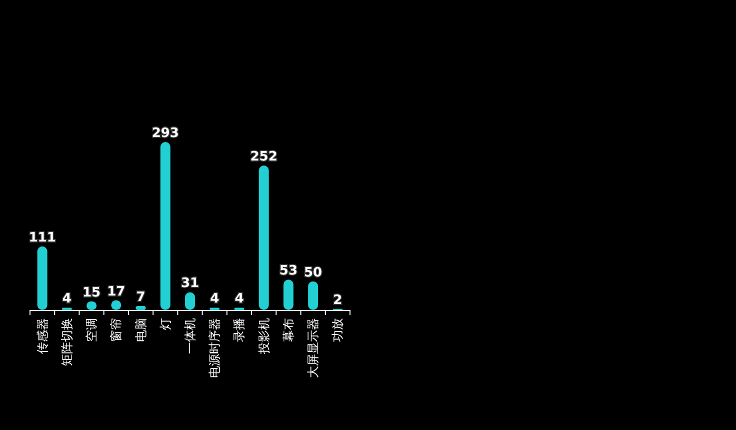 Image resolution: width=736 pixels, height=430 pixels. Describe the element at coordinates (141, 330) in the screenshot. I see `x-tick-label: 电脑` at that location.